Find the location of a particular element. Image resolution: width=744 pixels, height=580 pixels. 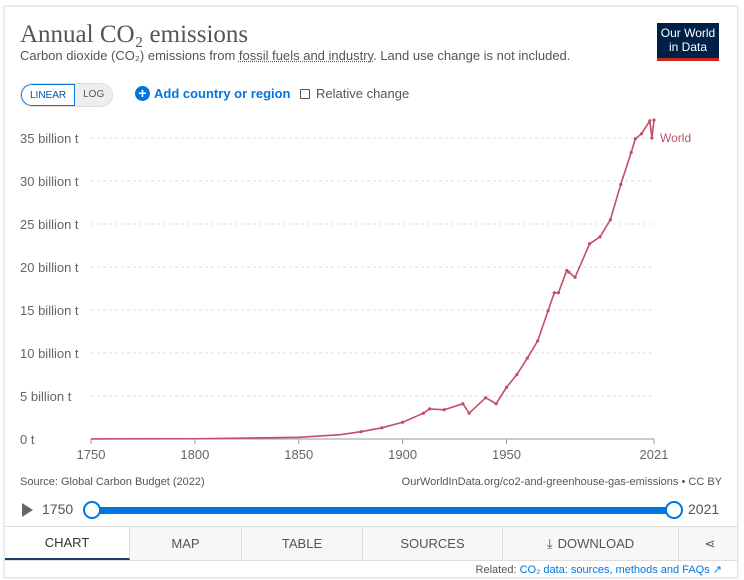

tab-table: TABLE is located at coordinates (302, 543).